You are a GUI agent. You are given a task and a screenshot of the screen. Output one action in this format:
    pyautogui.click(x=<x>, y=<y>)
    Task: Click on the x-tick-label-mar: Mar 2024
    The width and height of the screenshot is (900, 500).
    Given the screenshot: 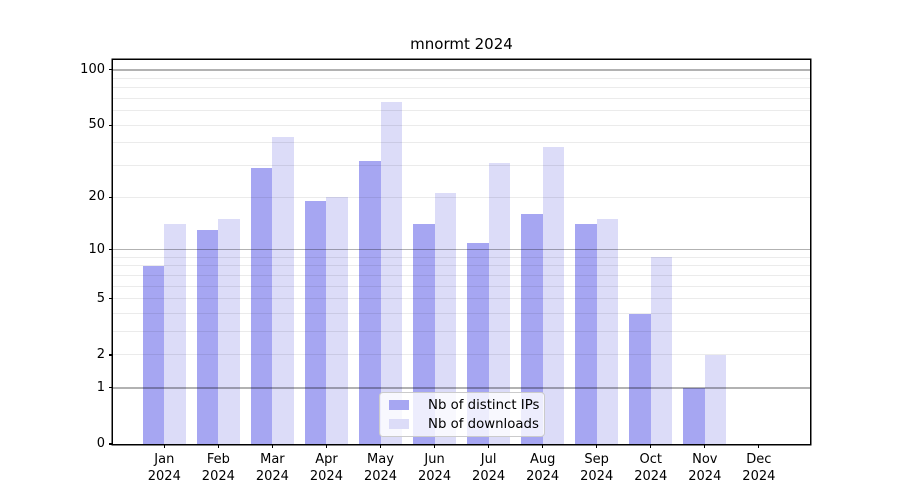 What is the action you would take?
    pyautogui.click(x=272, y=468)
    